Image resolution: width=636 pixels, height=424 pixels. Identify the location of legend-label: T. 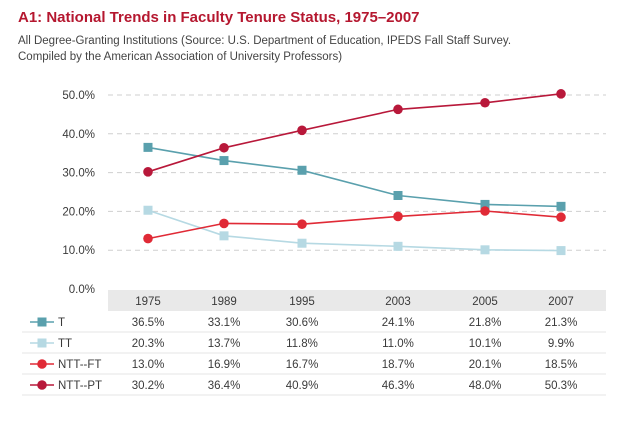
(61, 323).